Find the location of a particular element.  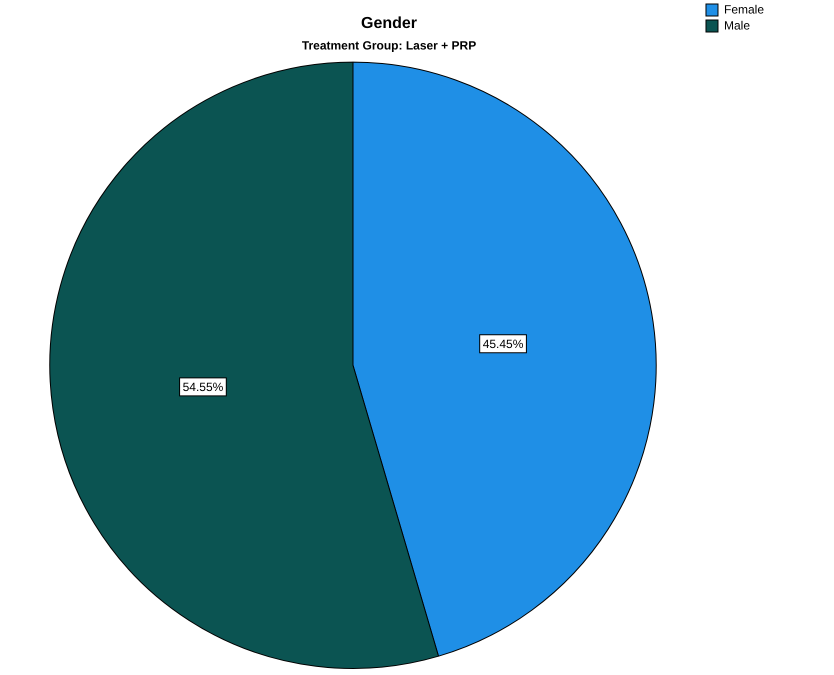

legend-label: Male is located at coordinates (737, 25).